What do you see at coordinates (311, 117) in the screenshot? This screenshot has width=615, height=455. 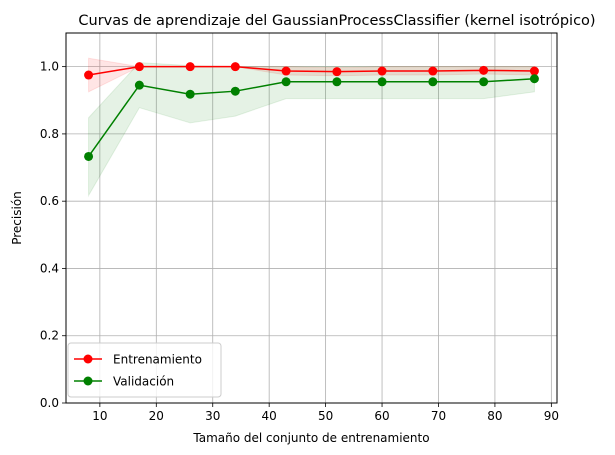 I see `series-line-validacion` at bounding box center [311, 117].